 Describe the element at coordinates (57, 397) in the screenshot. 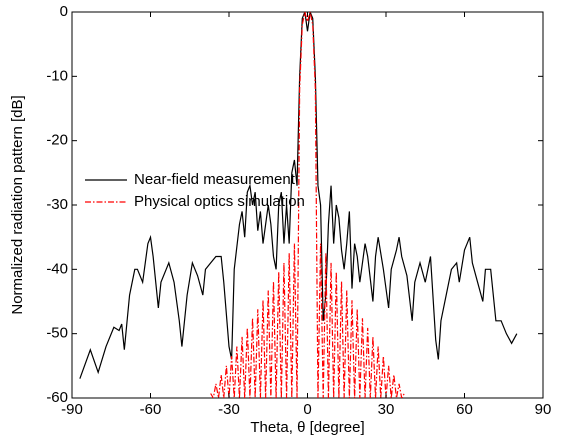

I see `y-tick-label: -60` at that location.